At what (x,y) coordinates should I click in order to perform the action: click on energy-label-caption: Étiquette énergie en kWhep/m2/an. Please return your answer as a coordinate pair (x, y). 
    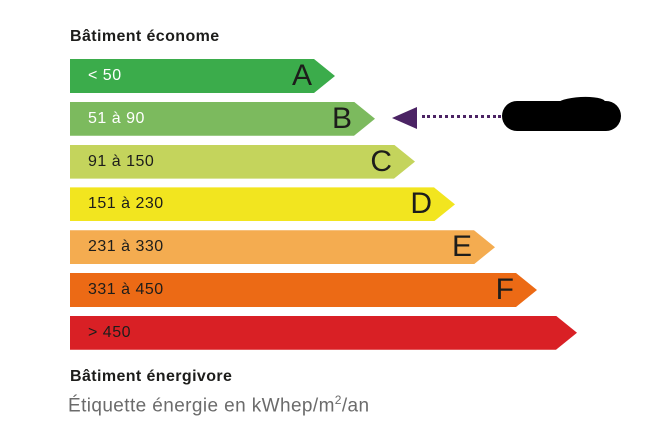
    Looking at the image, I should click on (219, 405).